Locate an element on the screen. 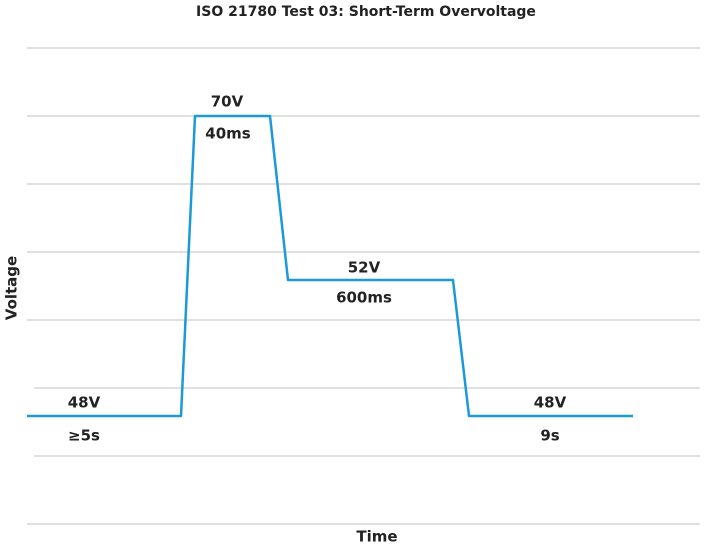 This screenshot has height=551, width=712. duration-label: 600ms is located at coordinates (364, 298).